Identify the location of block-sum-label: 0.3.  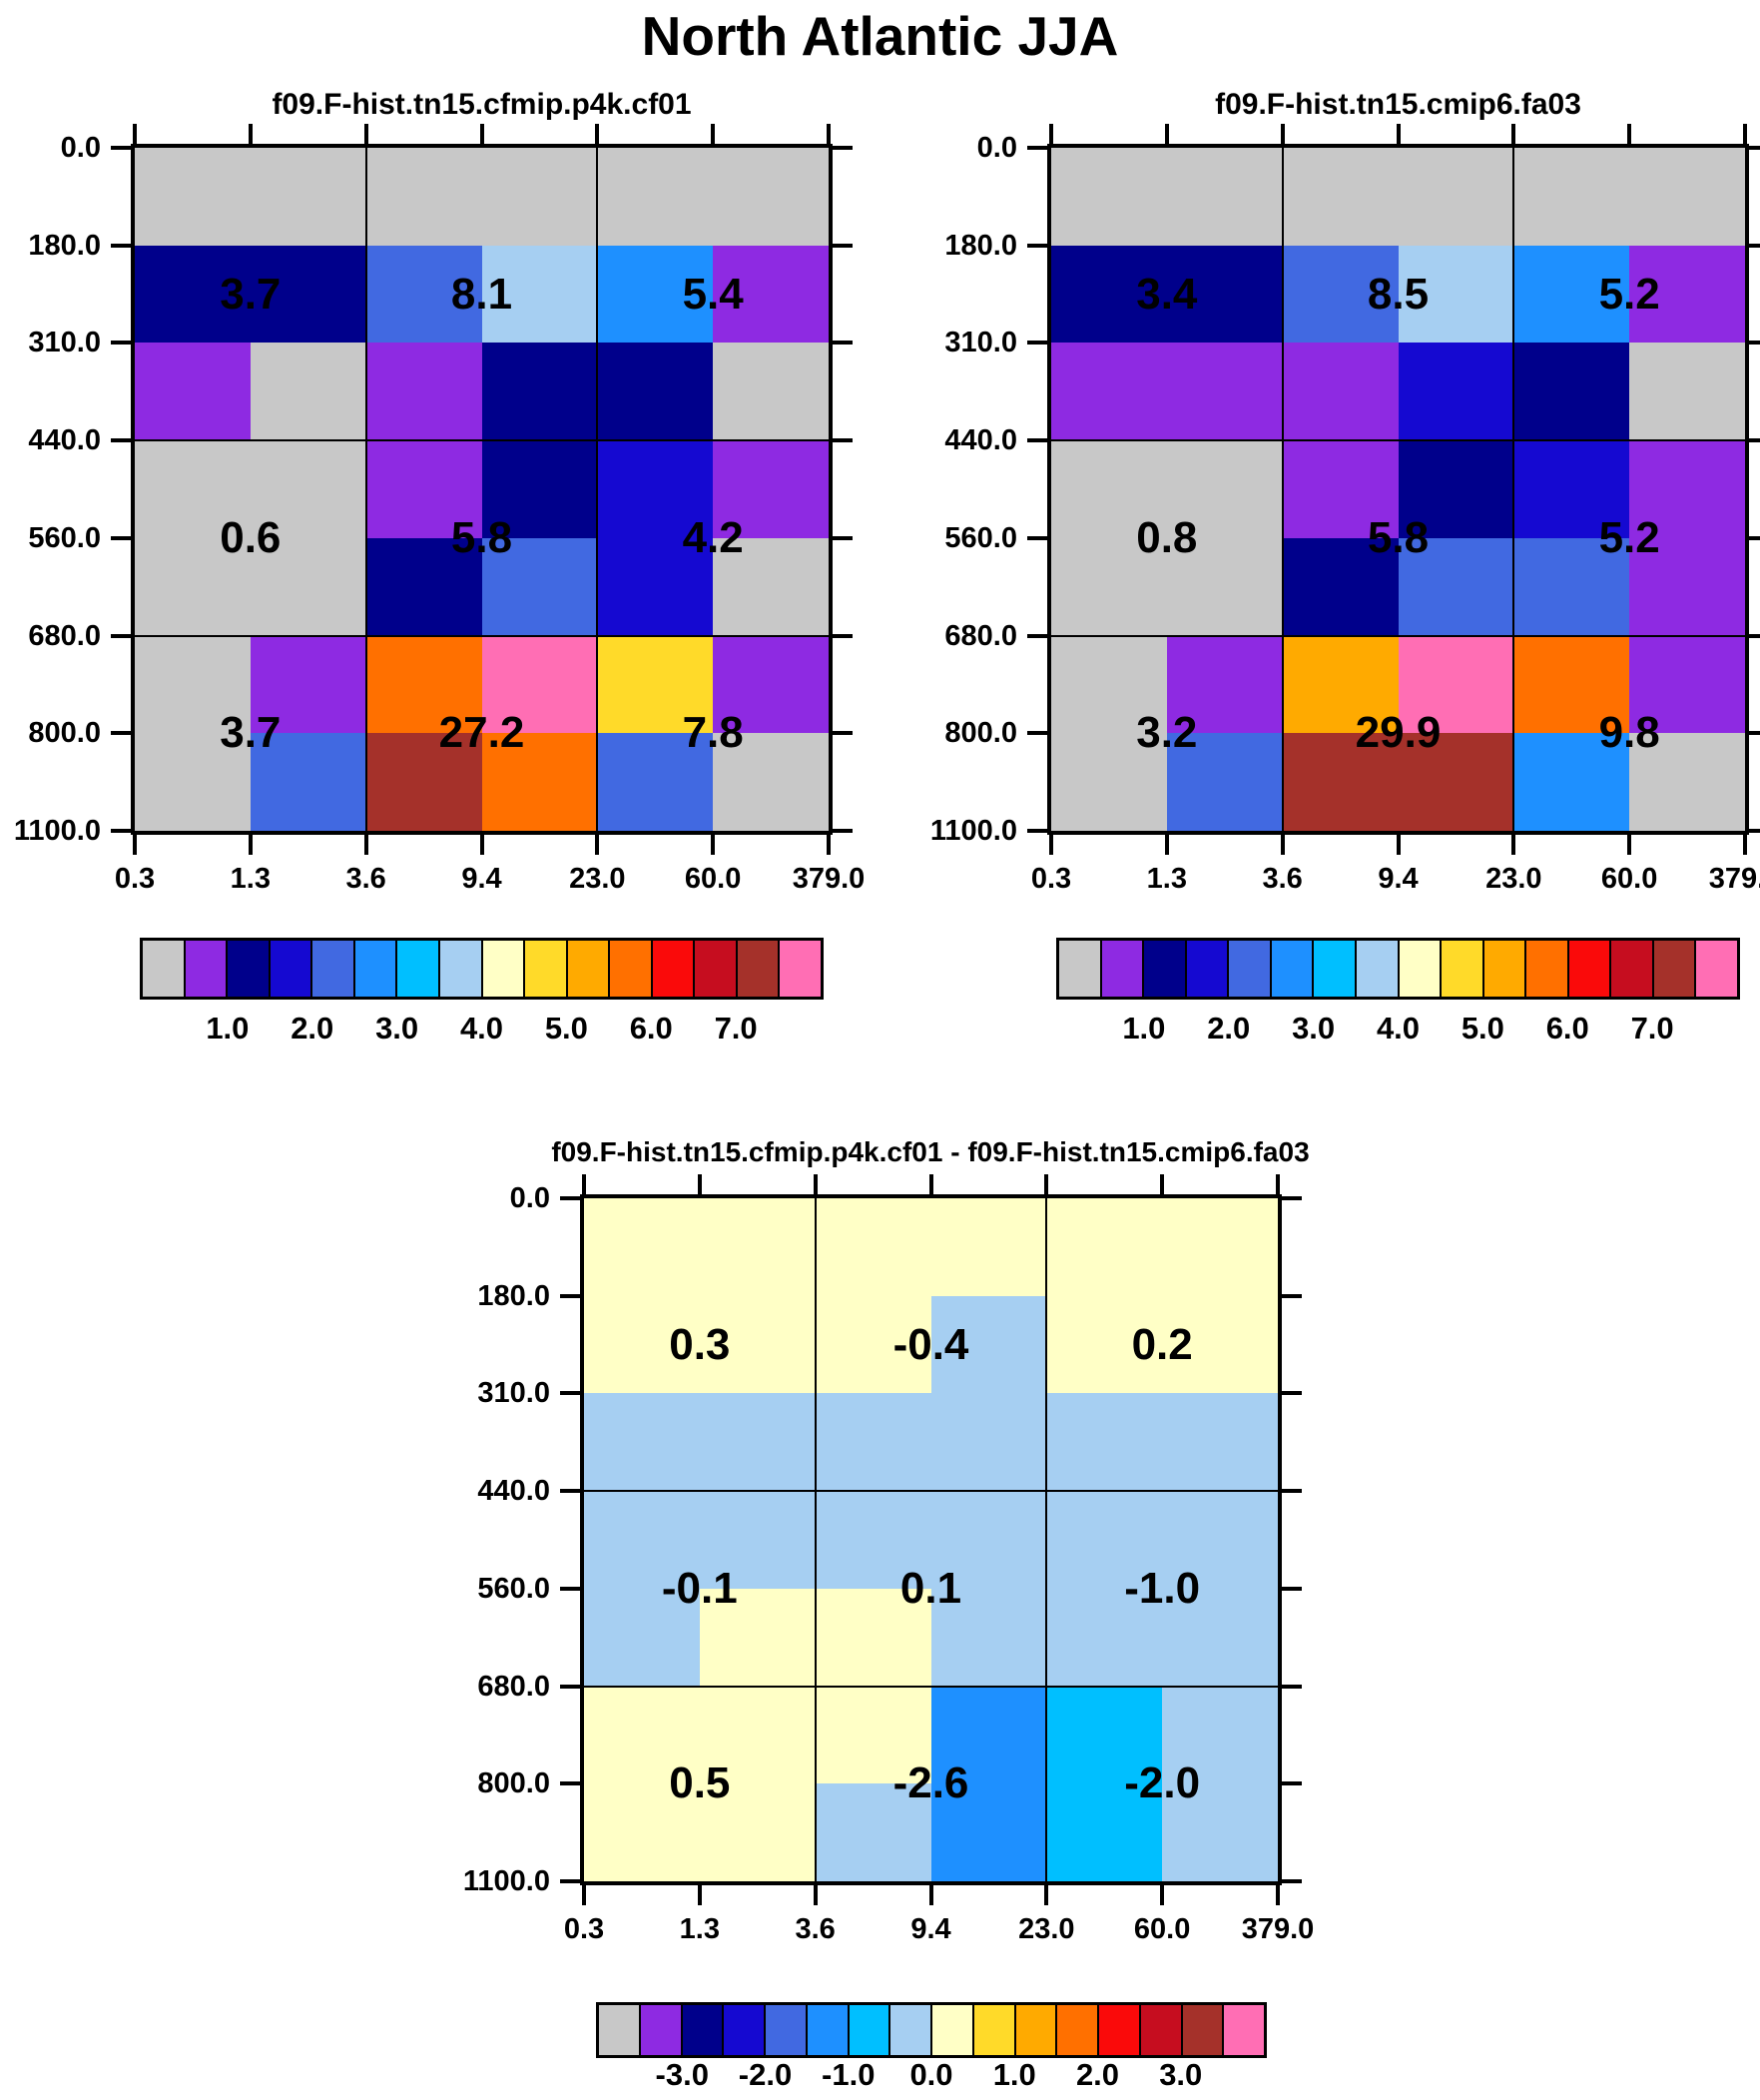
(700, 1344).